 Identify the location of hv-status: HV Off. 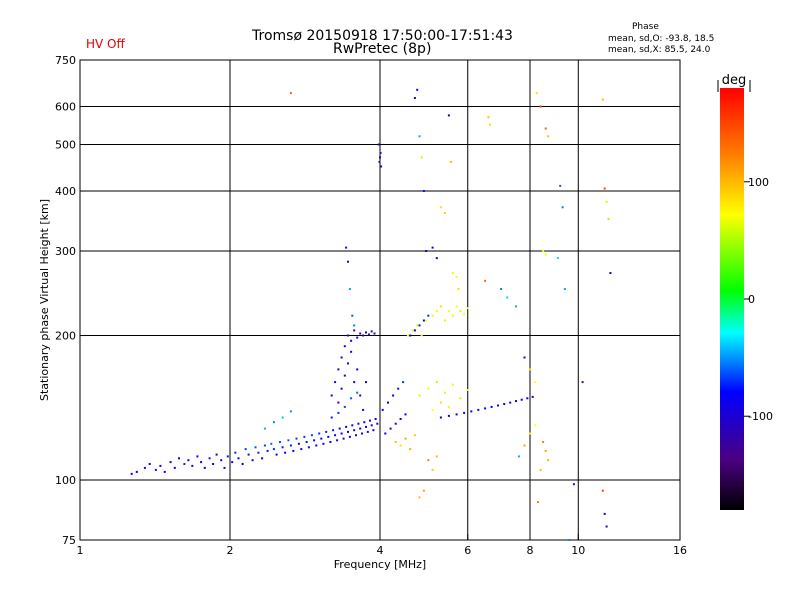
(105, 44).